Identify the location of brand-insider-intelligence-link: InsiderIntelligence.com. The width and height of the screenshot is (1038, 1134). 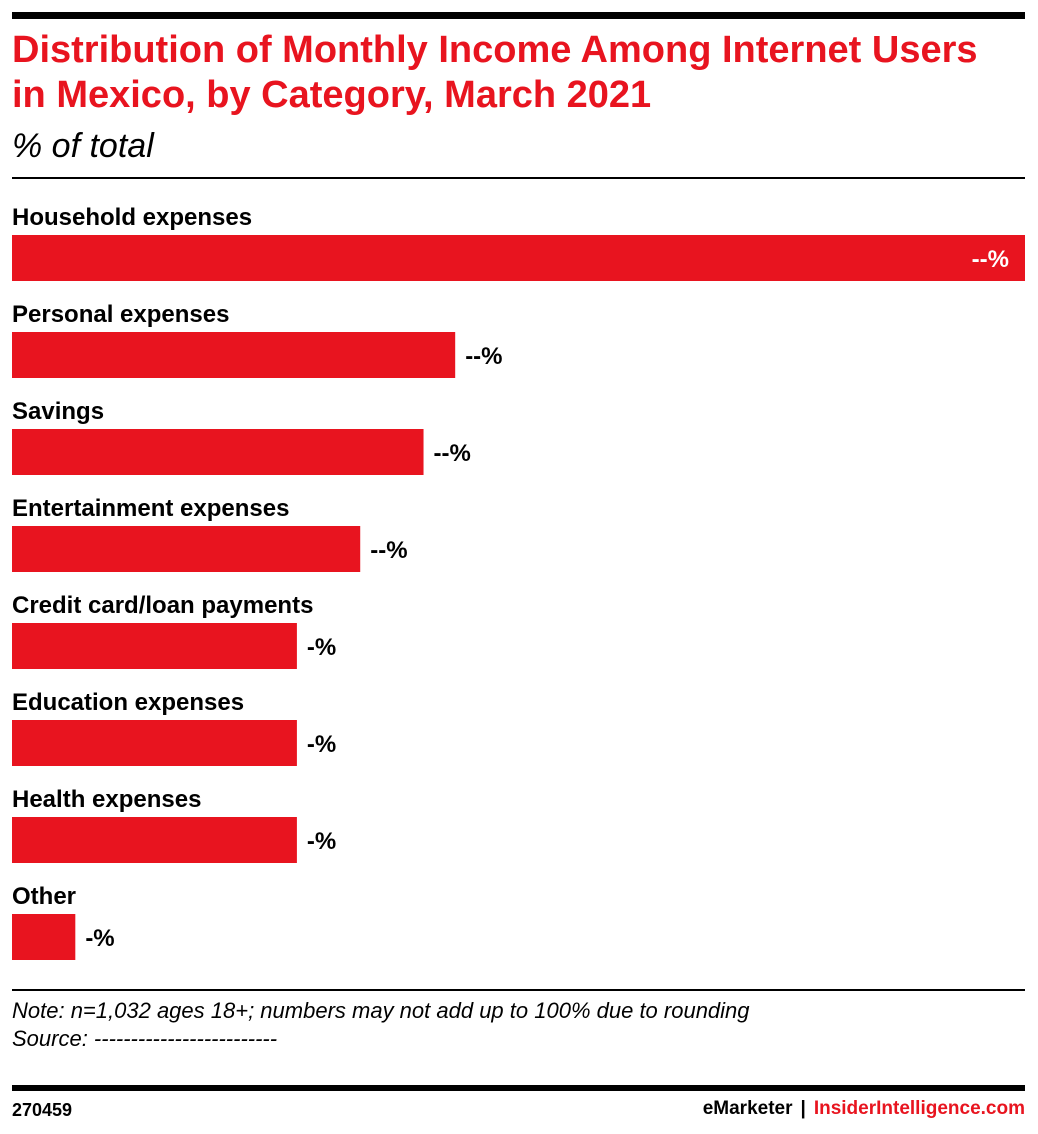
(919, 1108).